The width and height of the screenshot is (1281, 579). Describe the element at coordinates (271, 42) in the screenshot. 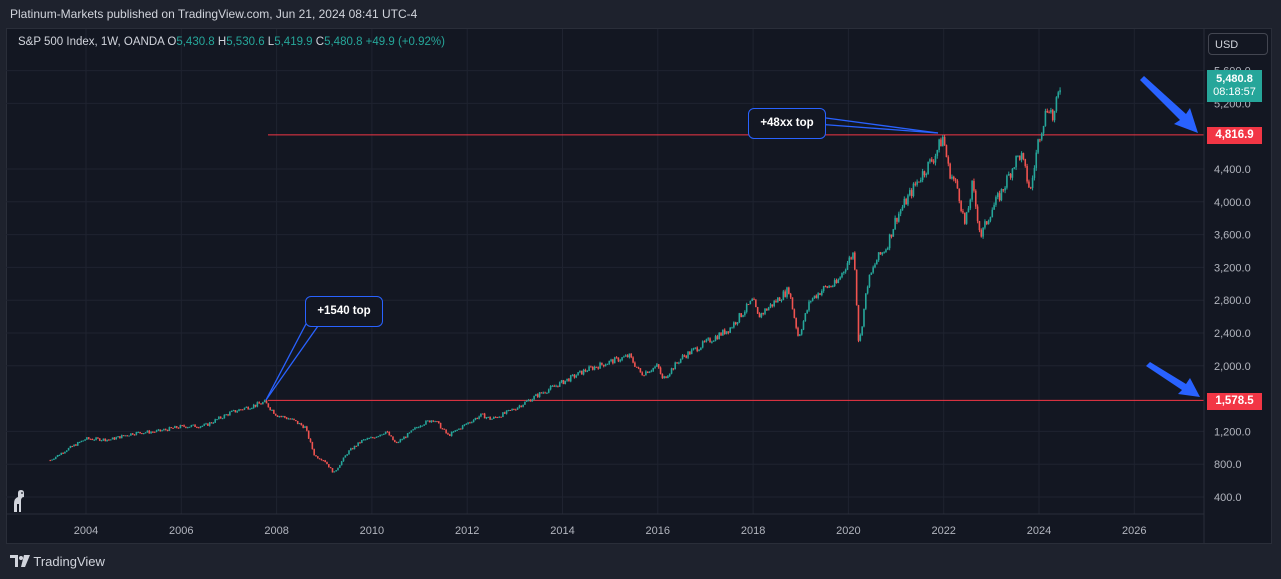

I see `low-key: L` at that location.